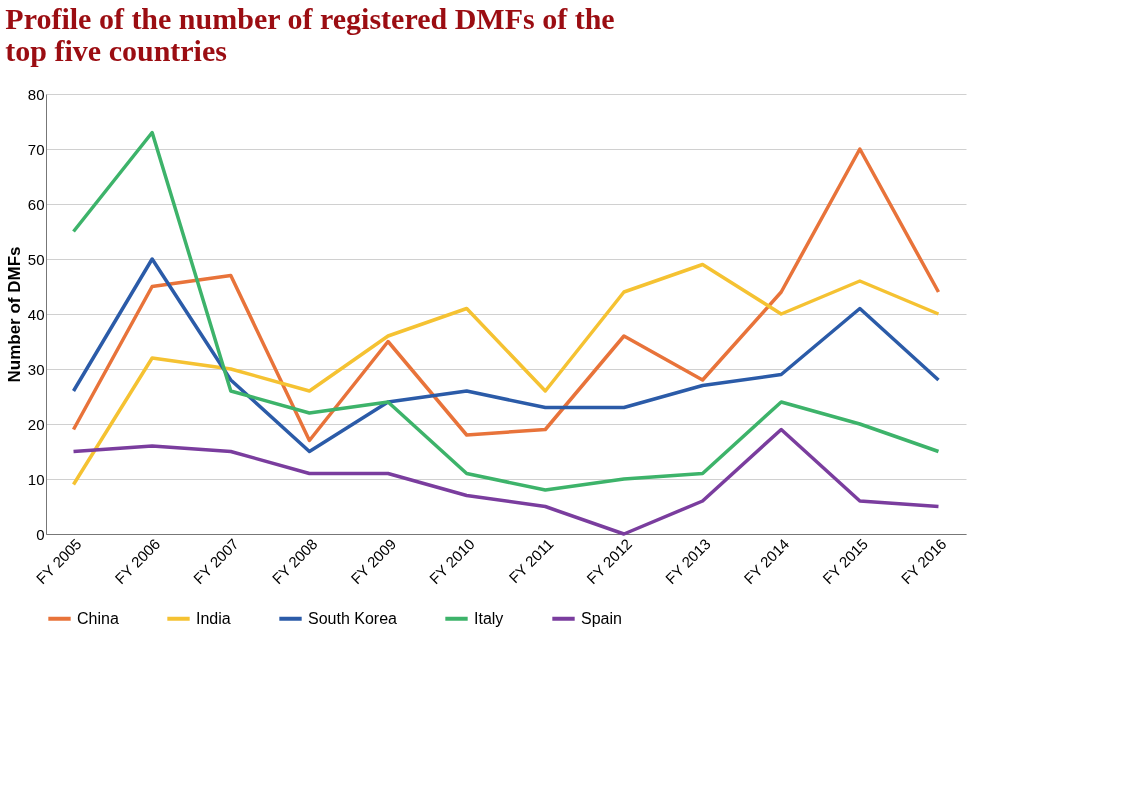  What do you see at coordinates (14, 314) in the screenshot?
I see `y-axis-title: Number of DMFs` at bounding box center [14, 314].